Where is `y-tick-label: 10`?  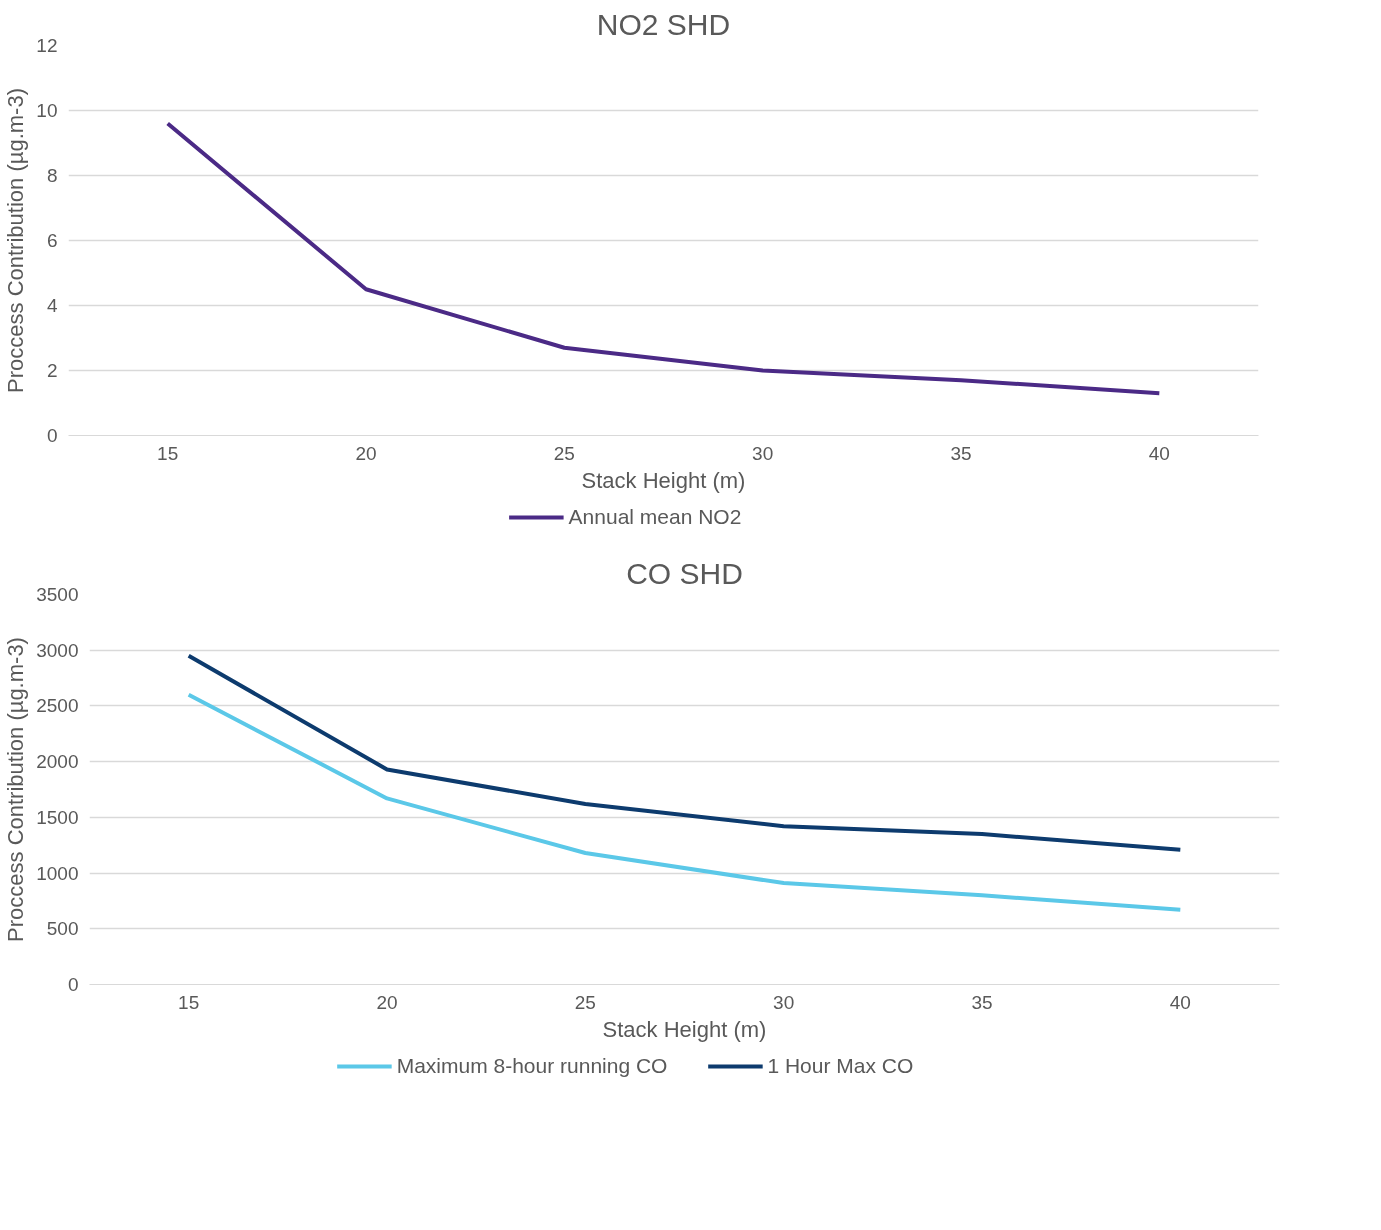
y-tick-label: 10 is located at coordinates (47, 110).